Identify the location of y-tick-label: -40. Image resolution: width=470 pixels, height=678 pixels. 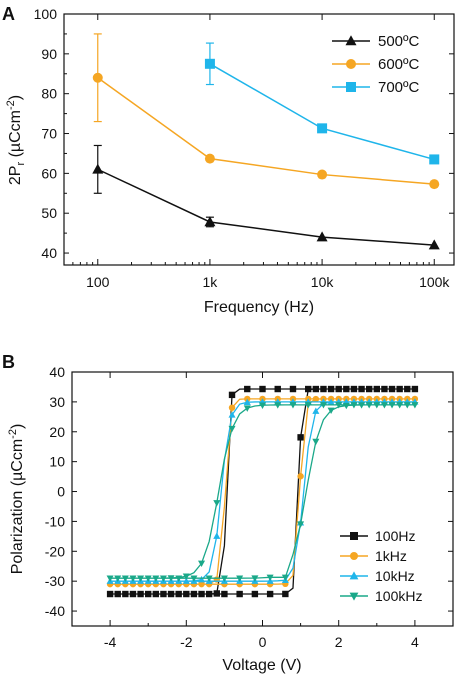
(55, 611).